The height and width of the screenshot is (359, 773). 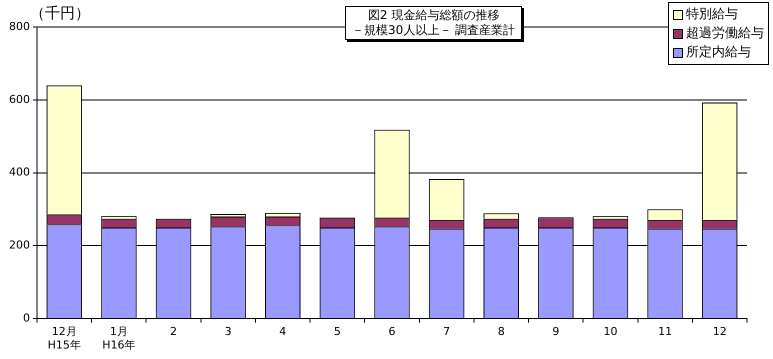 I want to click on y-tick-label: 600, so click(x=19, y=99).